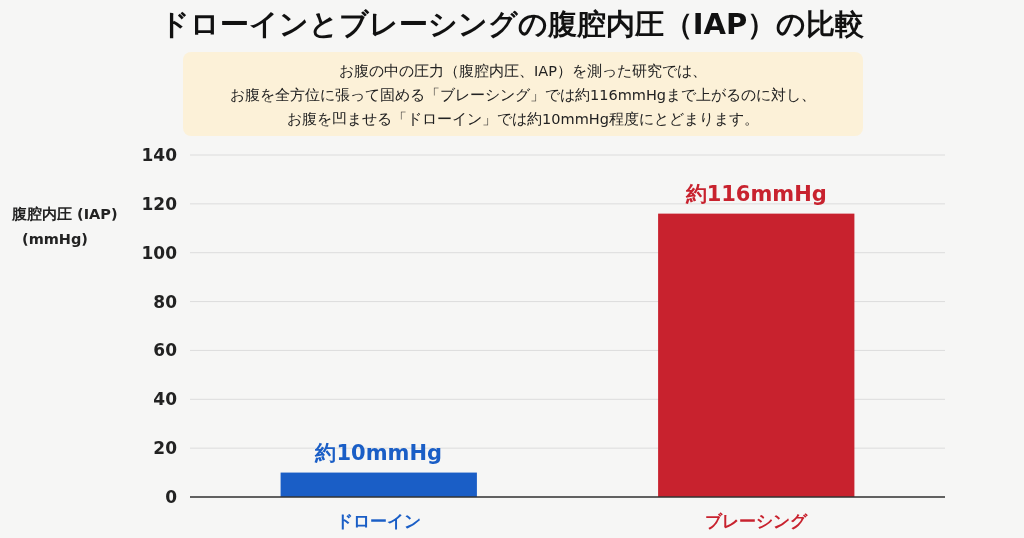 This screenshot has height=538, width=1024. I want to click on y-tick-label: 20, so click(165, 448).